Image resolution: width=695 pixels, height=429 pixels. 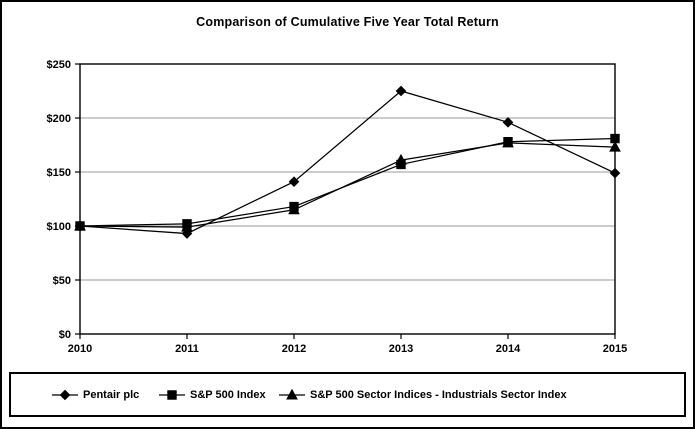 What do you see at coordinates (292, 393) in the screenshot?
I see `triangle-marker-icon` at bounding box center [292, 393].